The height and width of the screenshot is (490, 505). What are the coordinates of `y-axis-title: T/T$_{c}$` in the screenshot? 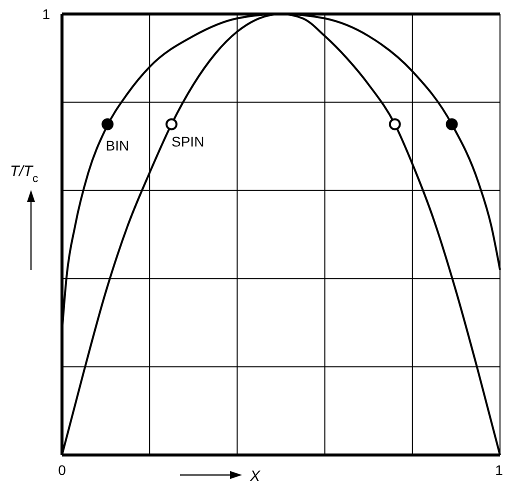 It's located at (24, 174).